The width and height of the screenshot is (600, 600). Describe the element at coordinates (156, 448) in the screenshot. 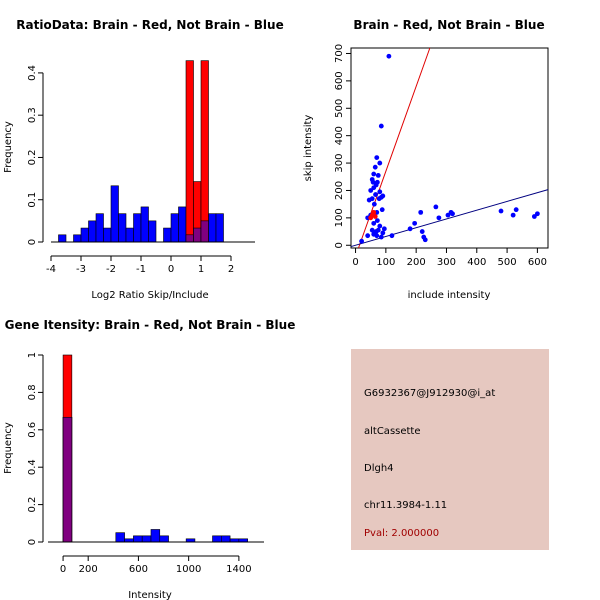

I see `intensity-hist-bars` at that location.